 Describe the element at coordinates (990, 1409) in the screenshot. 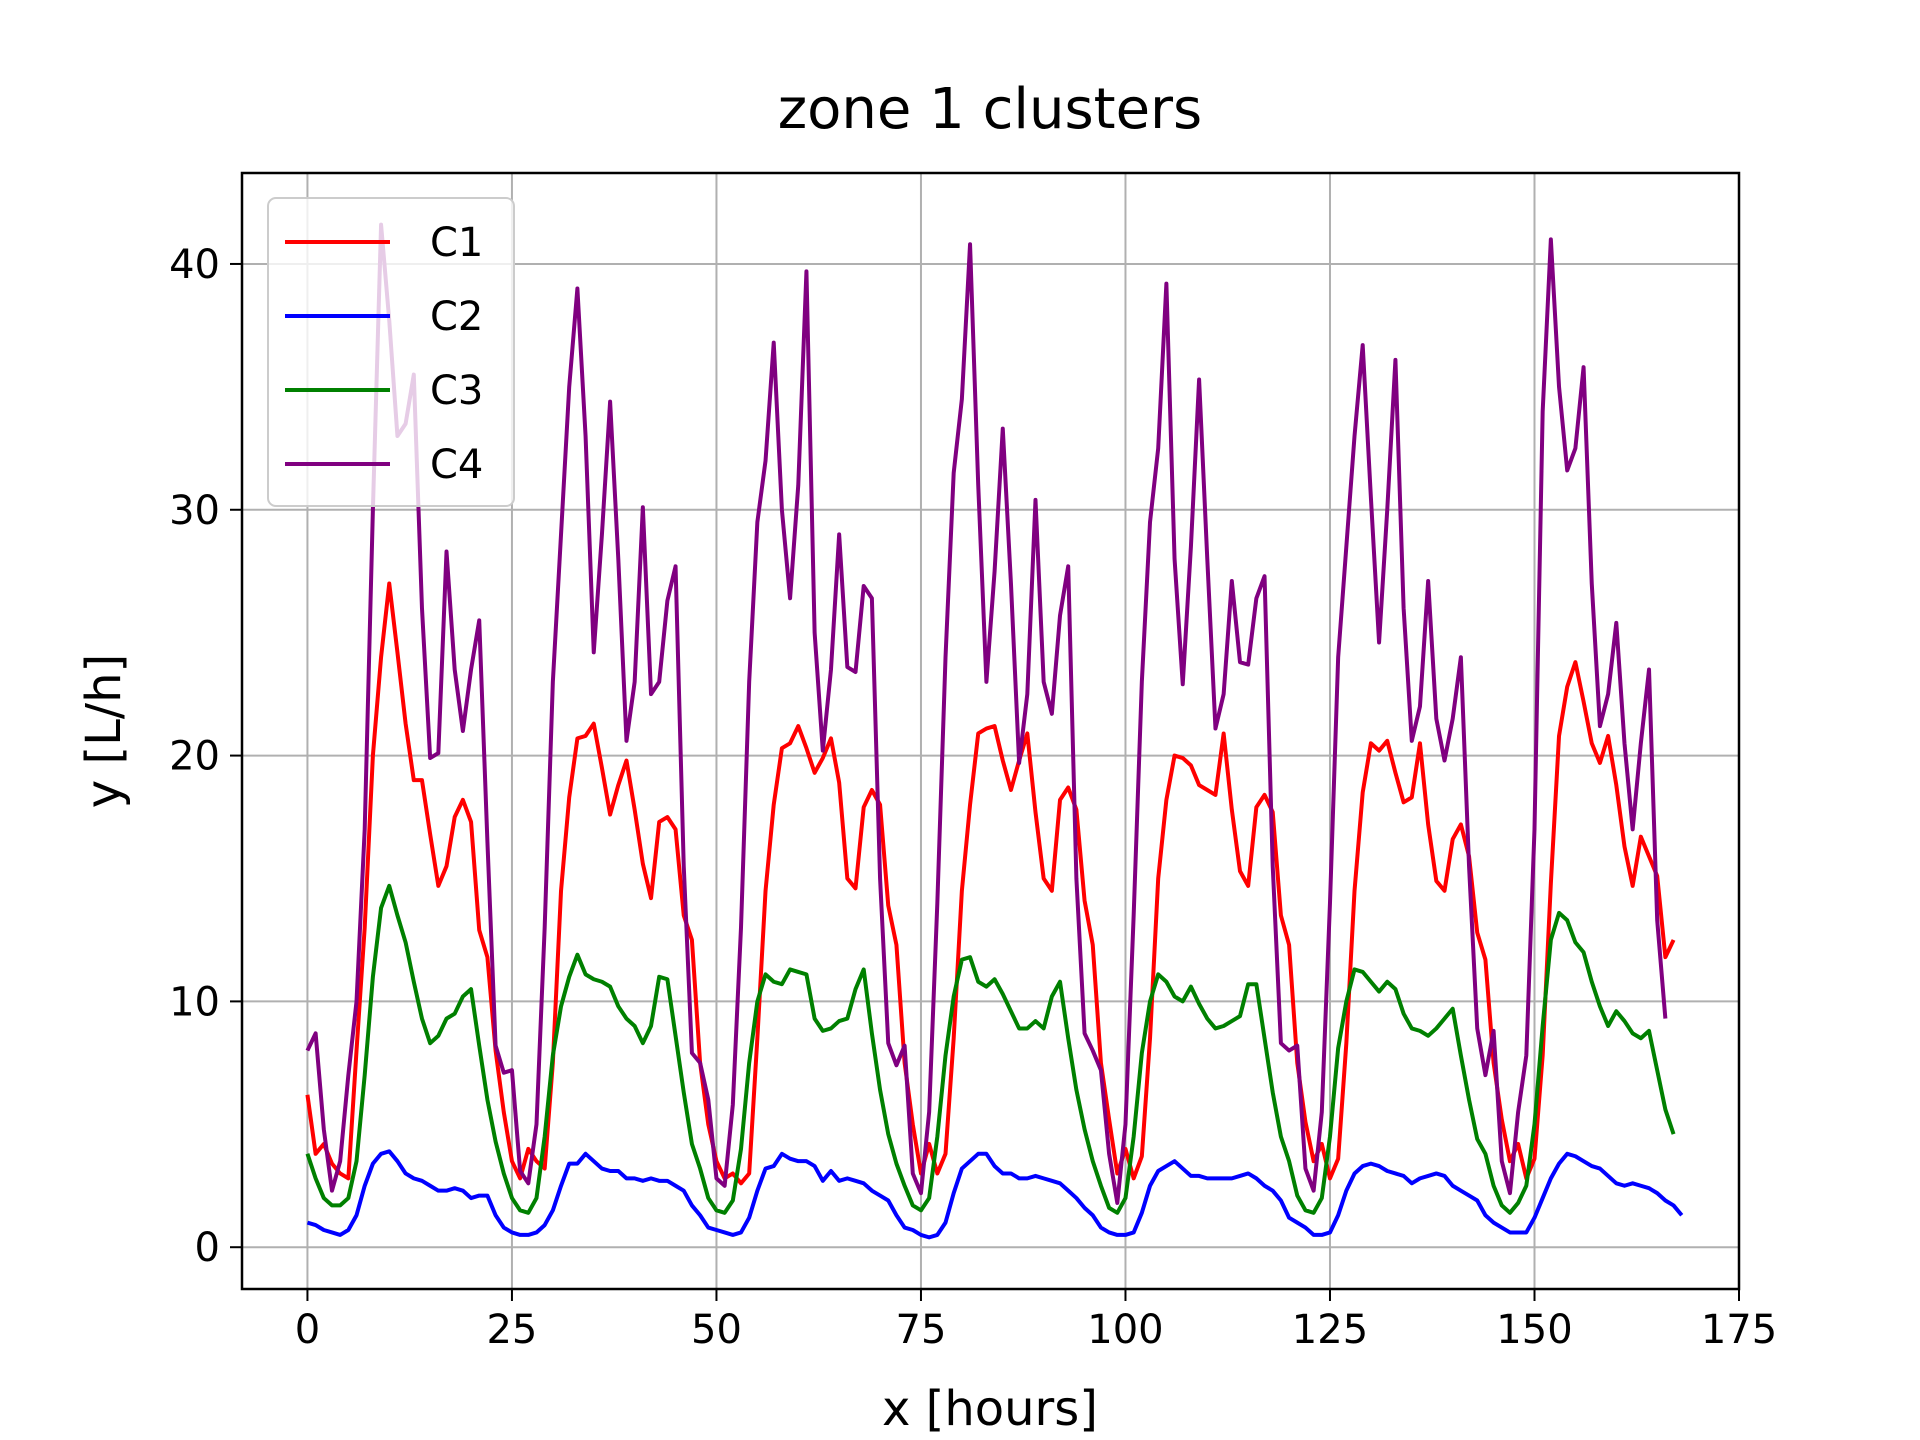

I see `x-axis-label: x [hours]` at that location.